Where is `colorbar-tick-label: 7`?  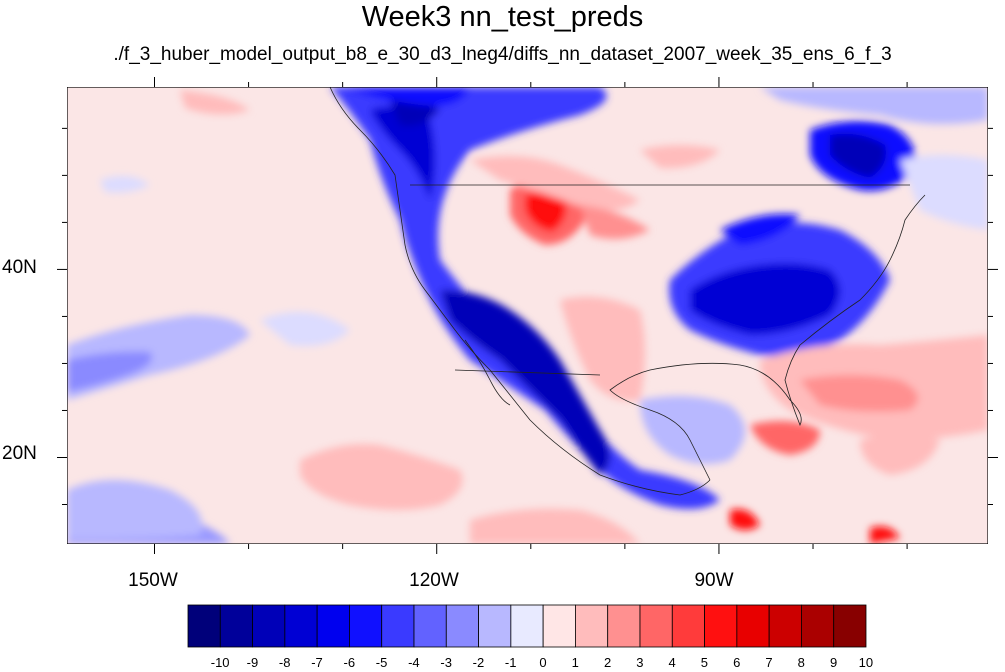 colorbar-tick-label: 7 is located at coordinates (769, 662).